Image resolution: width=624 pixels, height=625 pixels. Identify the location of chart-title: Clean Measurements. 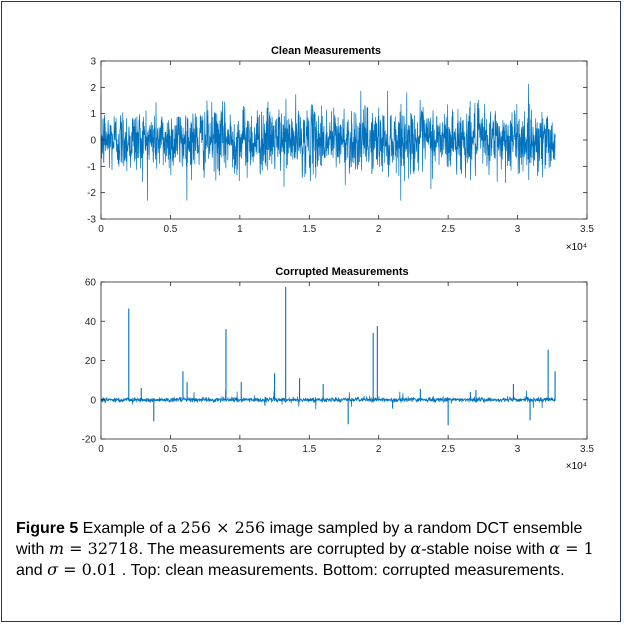
(326, 51).